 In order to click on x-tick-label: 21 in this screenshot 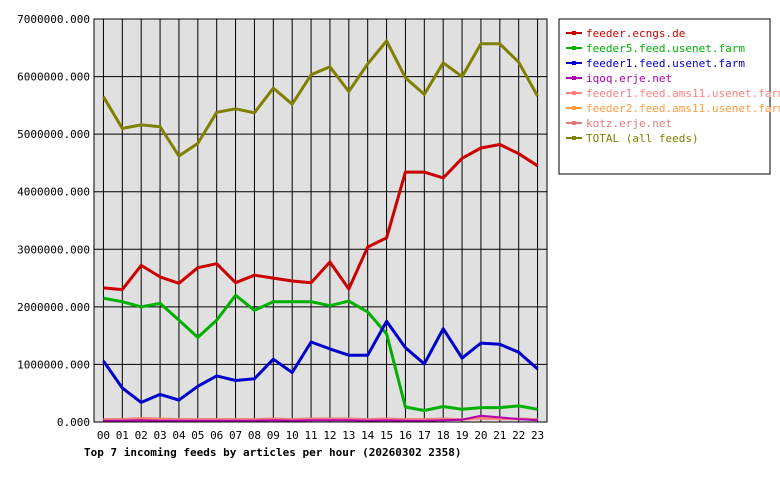, I will do `click(499, 435)`.